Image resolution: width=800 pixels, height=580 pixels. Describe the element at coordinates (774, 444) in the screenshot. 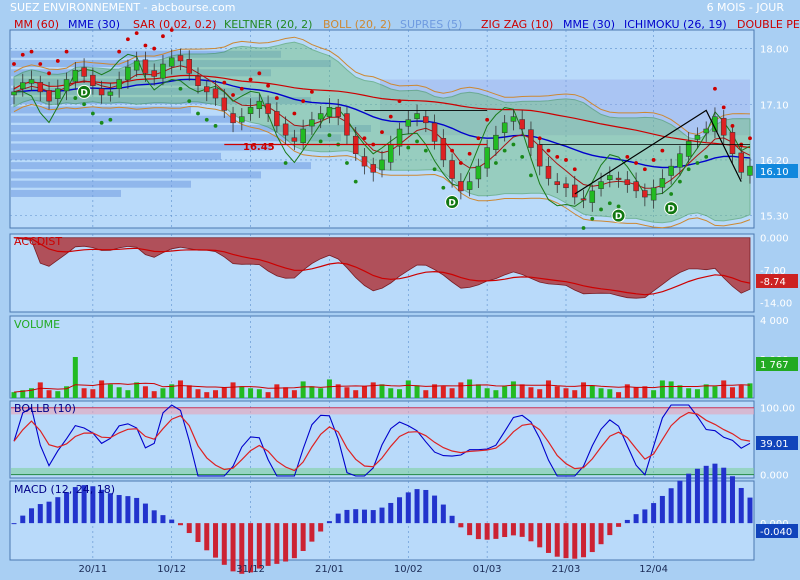

I see `bollb-last-value: 39.01` at that location.